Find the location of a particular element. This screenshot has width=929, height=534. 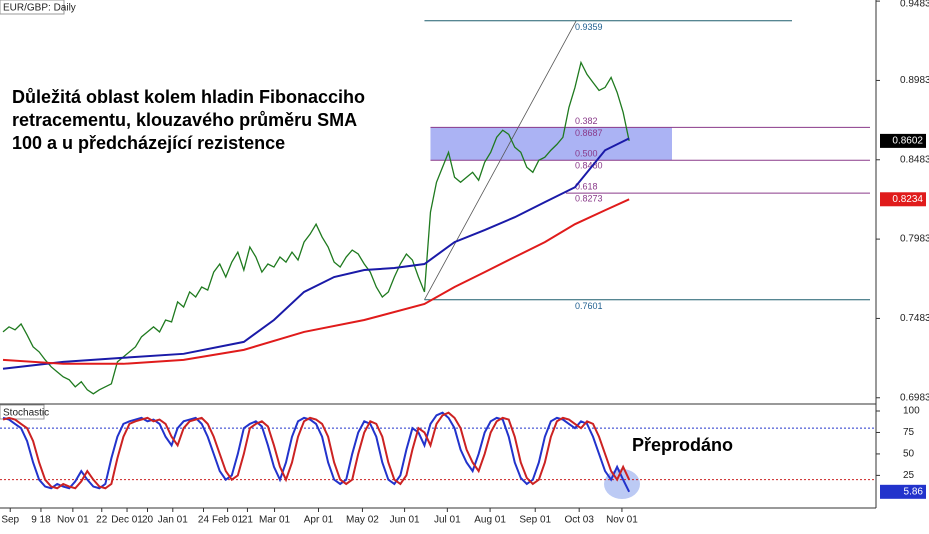

fib-ratio-label: 0.618 is located at coordinates (586, 186).